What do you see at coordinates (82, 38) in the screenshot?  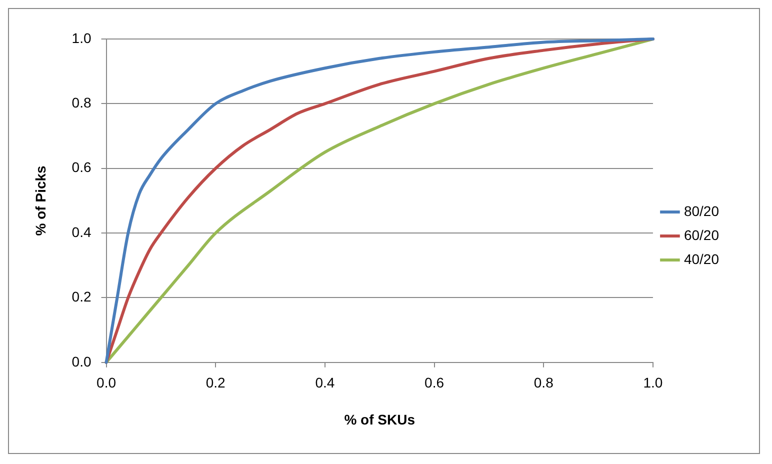 I see `y-tick-label: 1.0` at bounding box center [82, 38].